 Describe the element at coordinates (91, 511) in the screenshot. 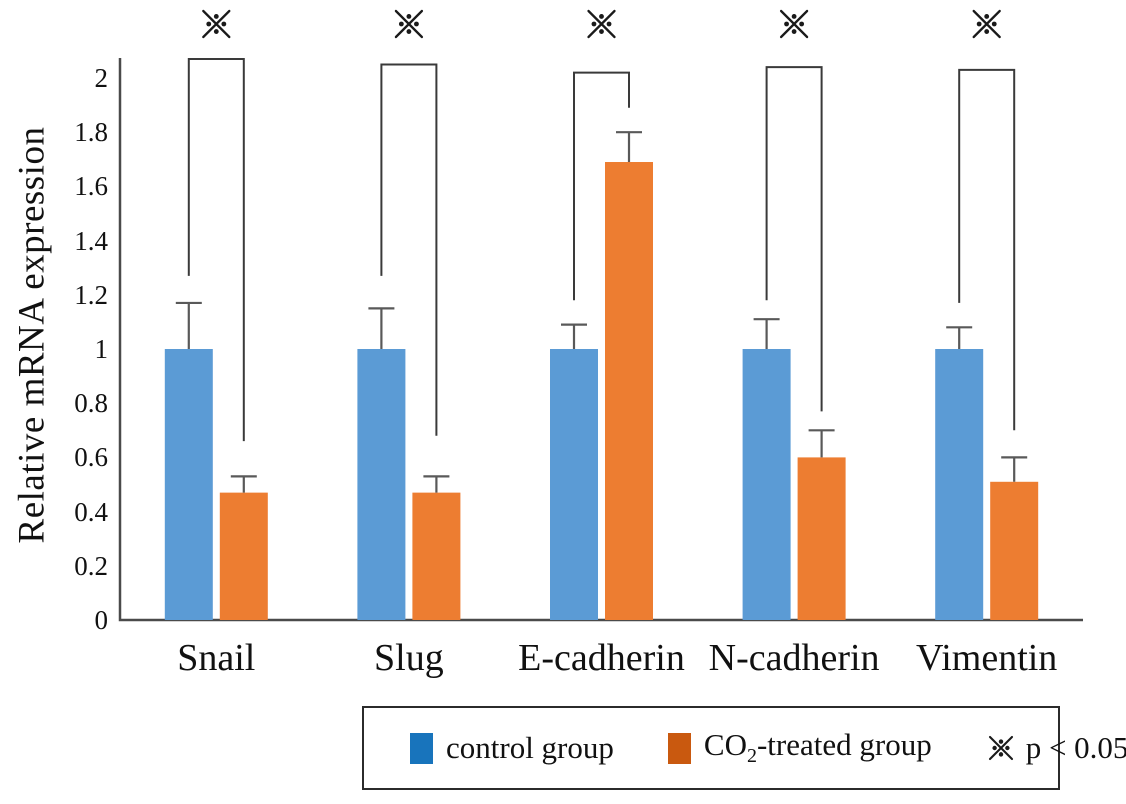

I see `y-tick-label: 0.4` at that location.